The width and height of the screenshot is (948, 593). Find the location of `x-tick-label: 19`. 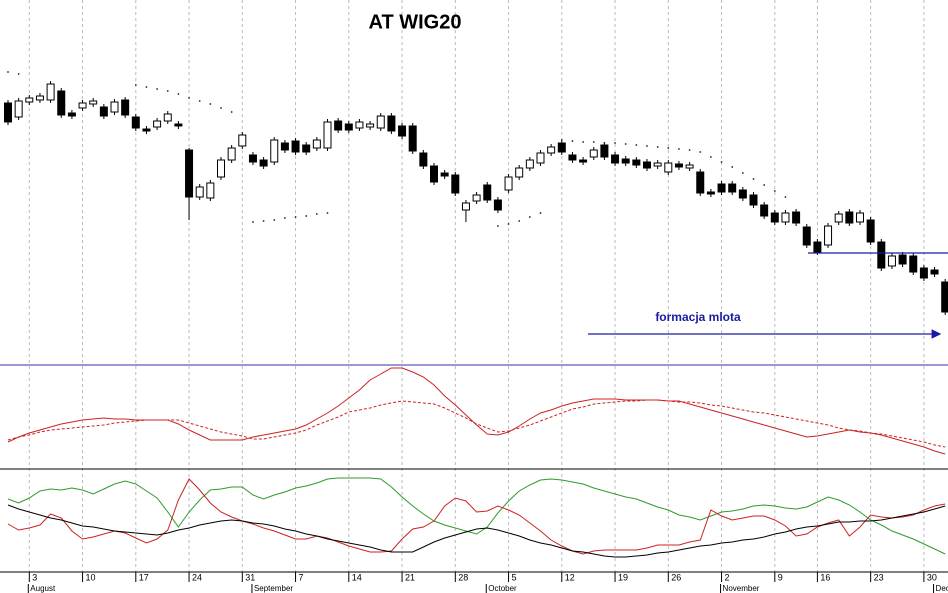

x-tick-label: 19 is located at coordinates (623, 577).